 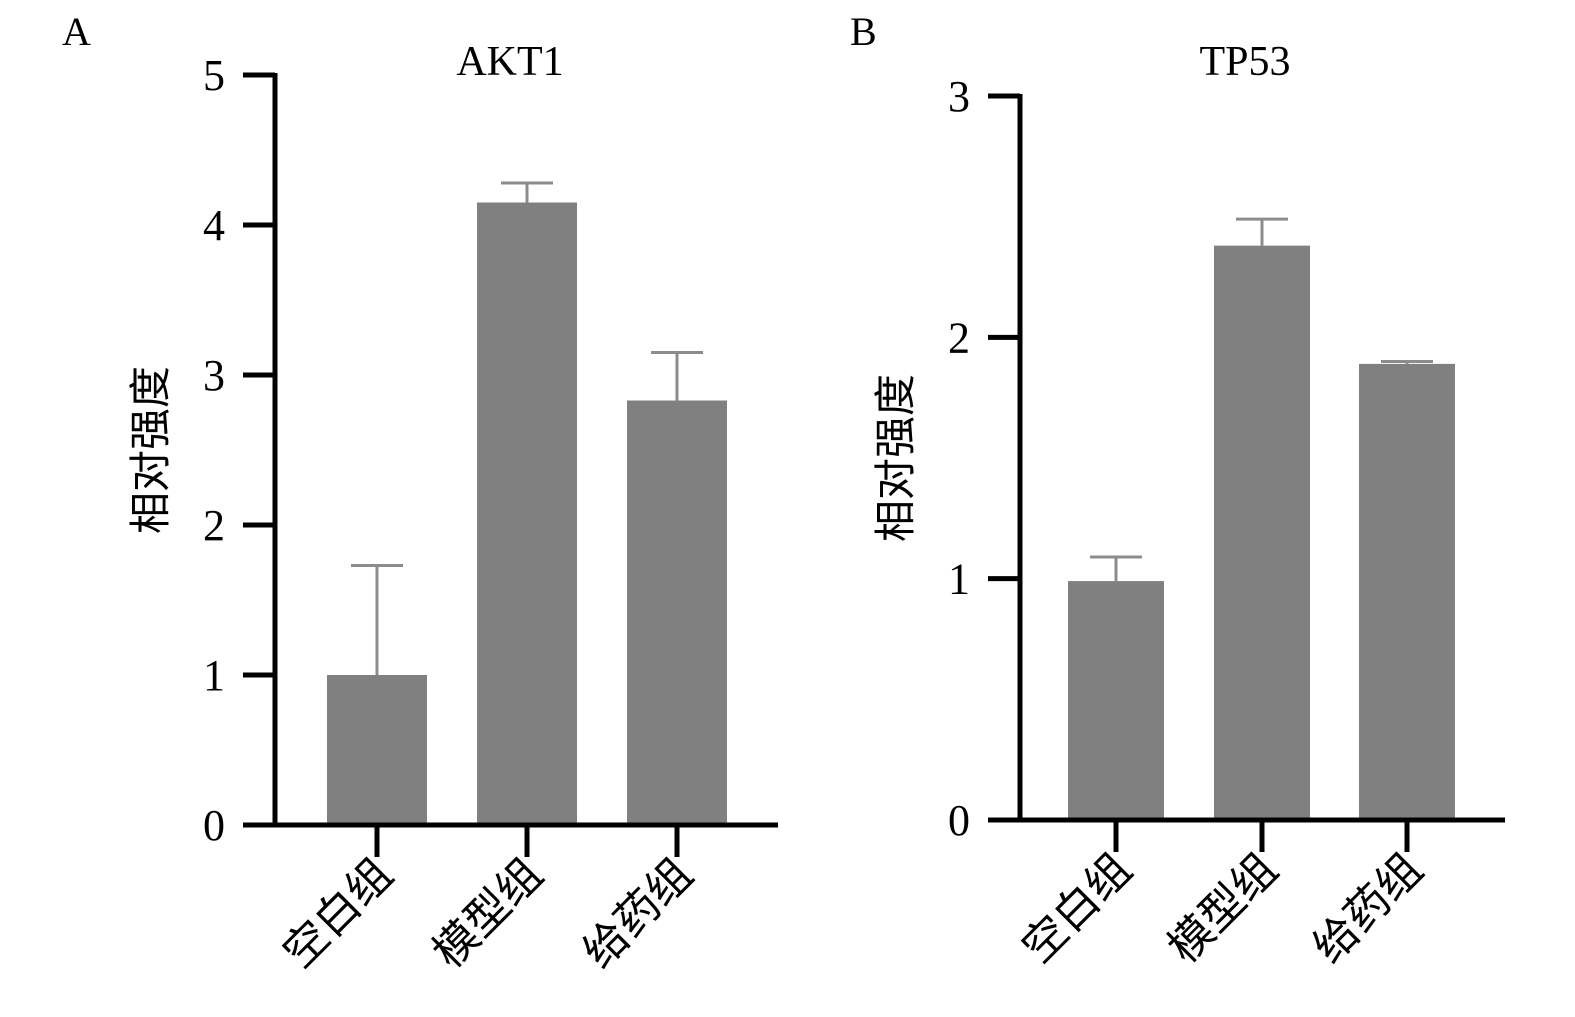 What do you see at coordinates (214, 225) in the screenshot?
I see `y-tick-label: 4` at bounding box center [214, 225].